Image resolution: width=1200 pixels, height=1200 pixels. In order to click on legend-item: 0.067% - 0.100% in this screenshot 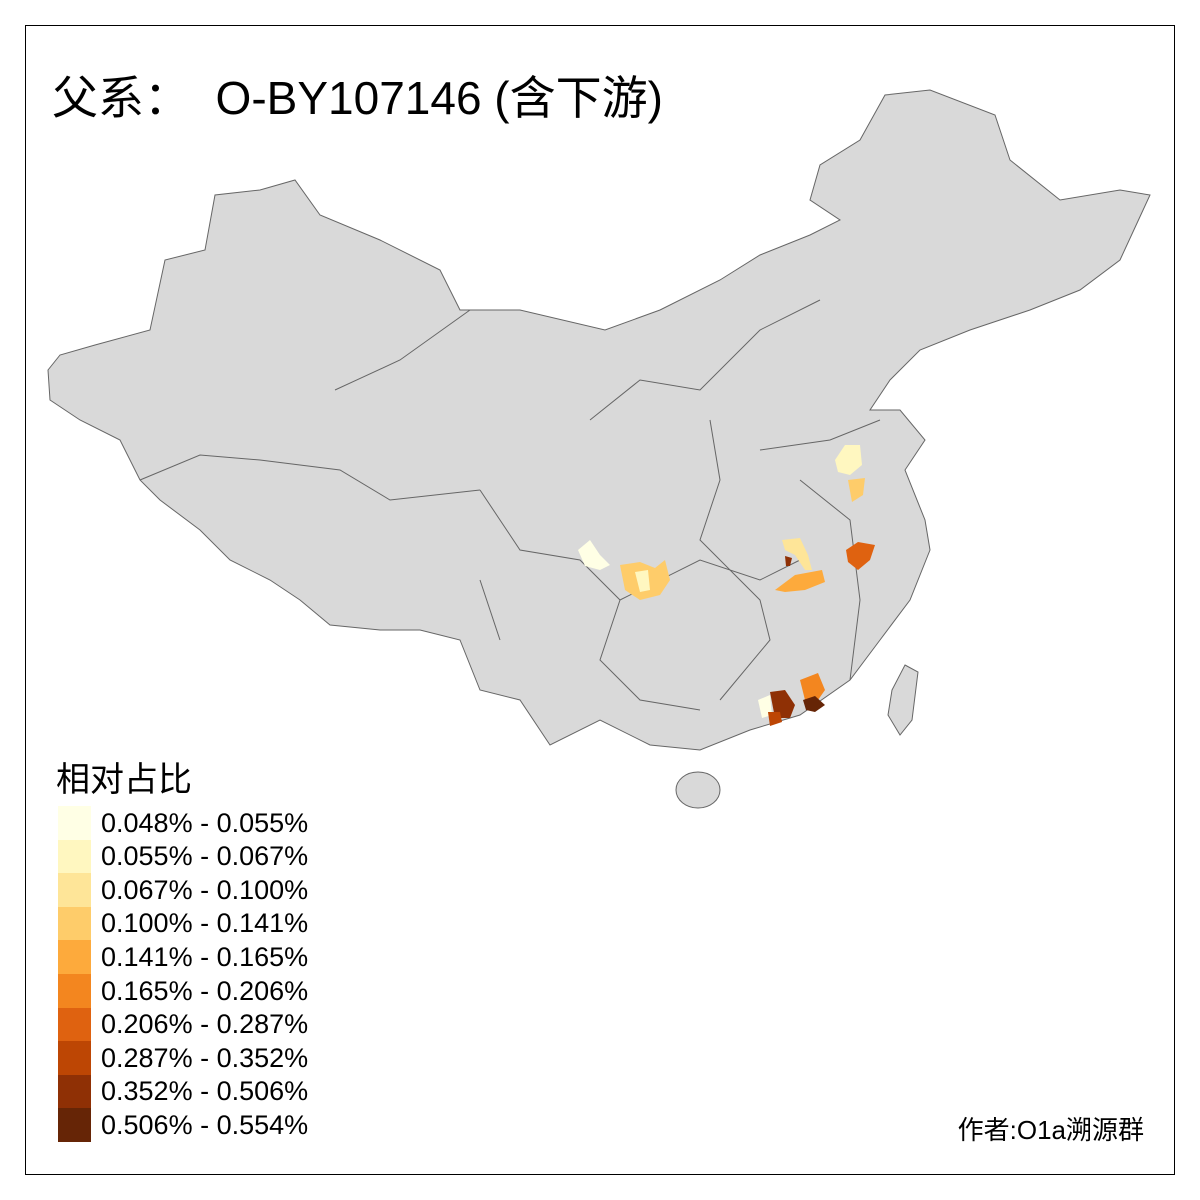, I will do `click(183, 890)`.